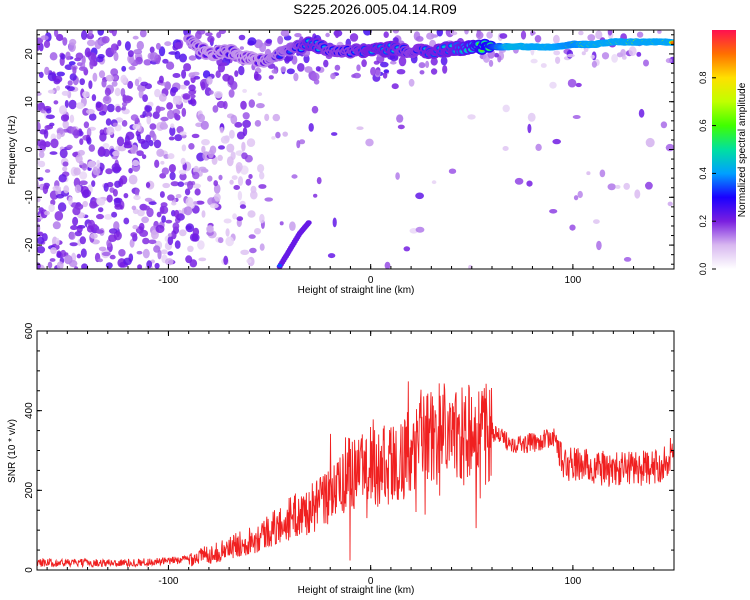 Image resolution: width=750 pixels, height=600 pixels. What do you see at coordinates (29, 54) in the screenshot?
I see `y-tick-label: 20` at bounding box center [29, 54].